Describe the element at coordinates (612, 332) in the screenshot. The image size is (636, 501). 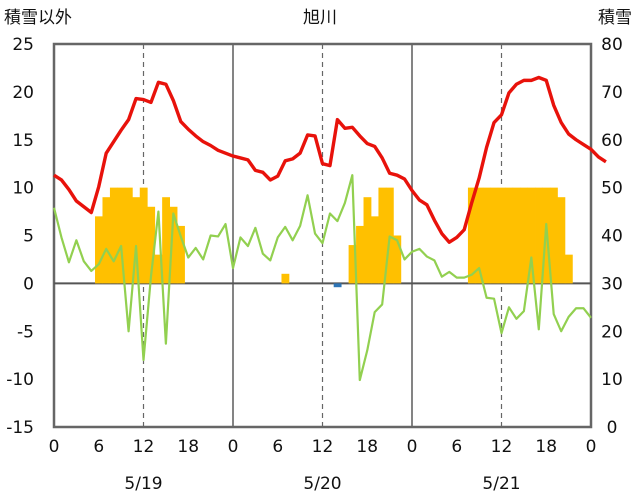
I see `y-right-tick-label: 20` at that location.